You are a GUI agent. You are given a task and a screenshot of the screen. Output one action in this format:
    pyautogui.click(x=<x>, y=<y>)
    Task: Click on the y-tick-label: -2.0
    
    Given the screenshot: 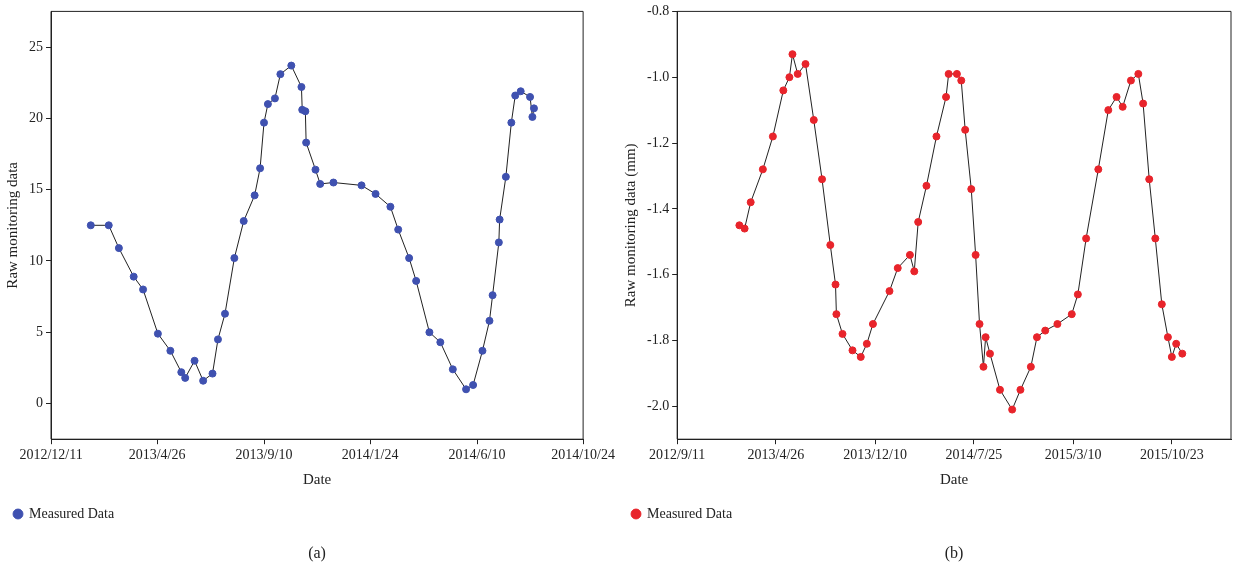 What is the action you would take?
    pyautogui.click(x=658, y=405)
    